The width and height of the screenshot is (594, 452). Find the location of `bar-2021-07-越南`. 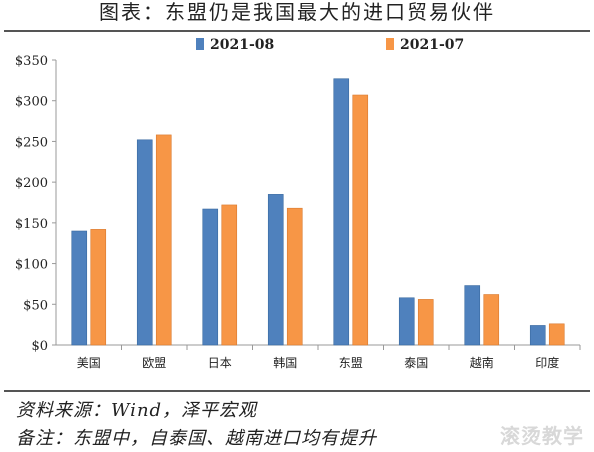

bar-2021-07-越南 is located at coordinates (491, 320).